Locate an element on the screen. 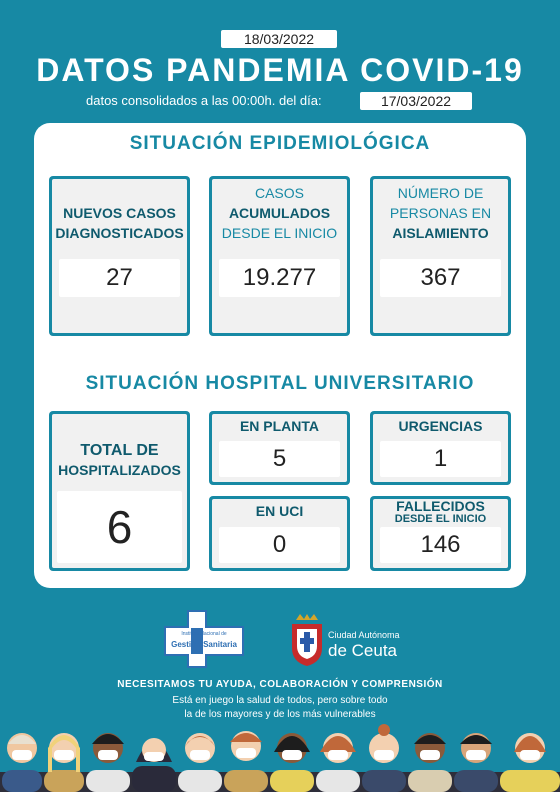 This screenshot has height=792, width=560. cumulative-label-2: ACUMULADOS is located at coordinates (279, 213).